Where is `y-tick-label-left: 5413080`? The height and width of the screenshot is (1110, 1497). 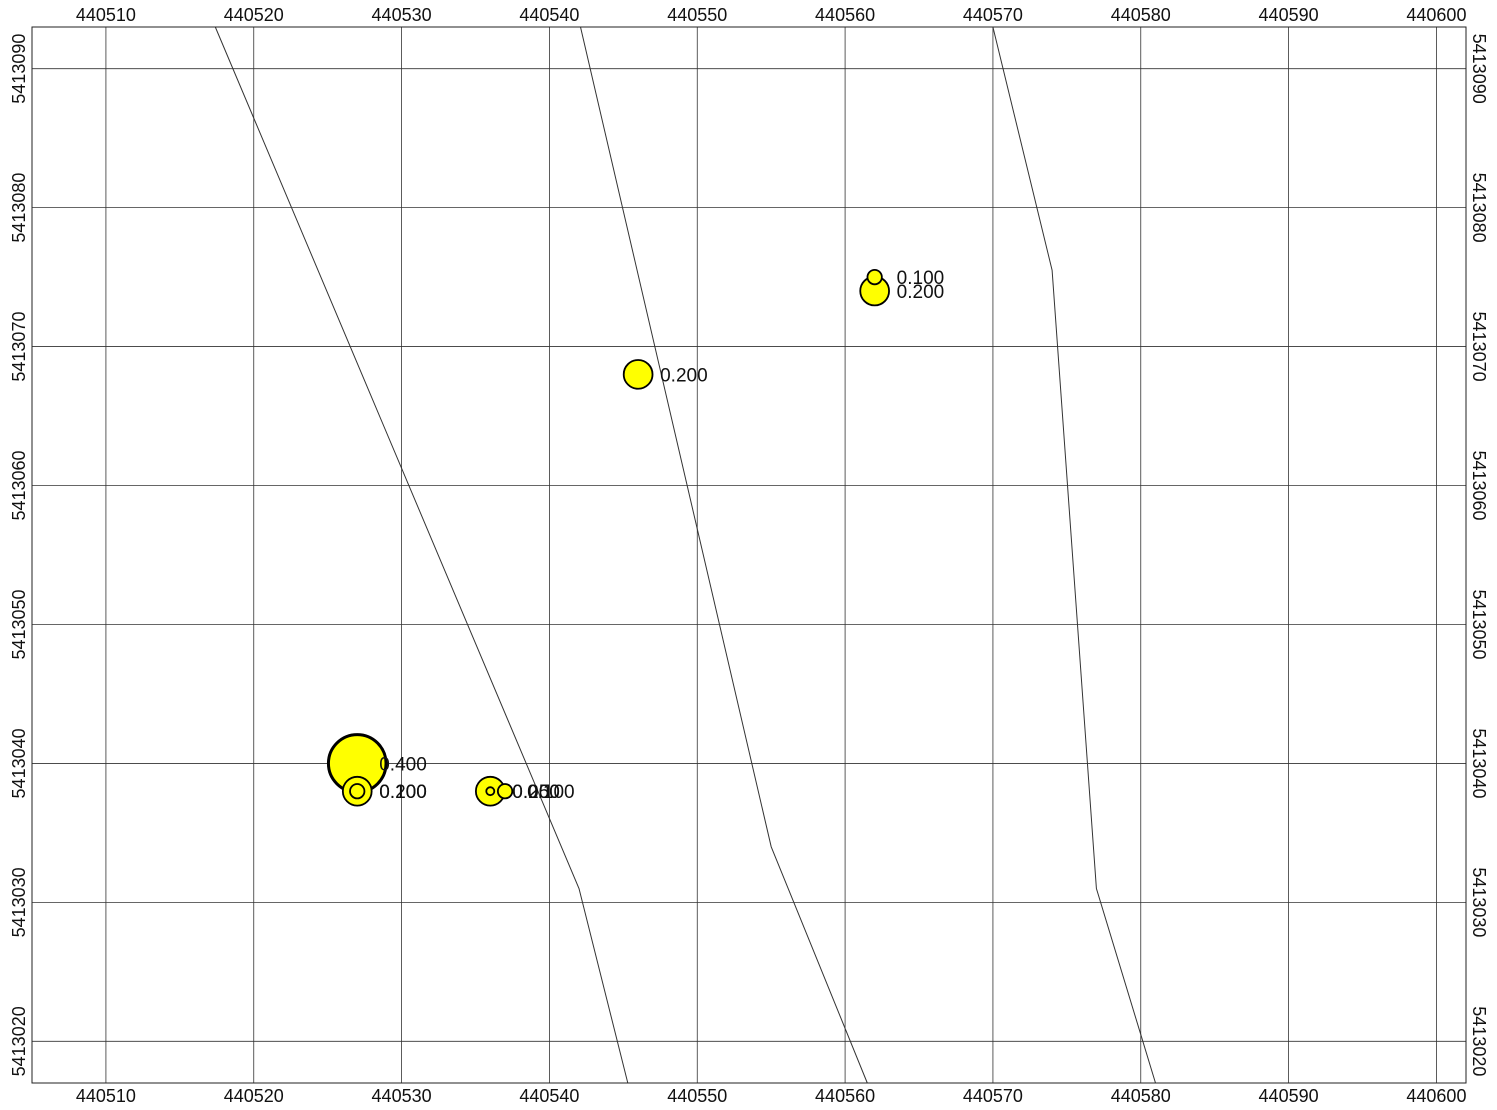
y-tick-label-left: 5413080 is located at coordinates (19, 208).